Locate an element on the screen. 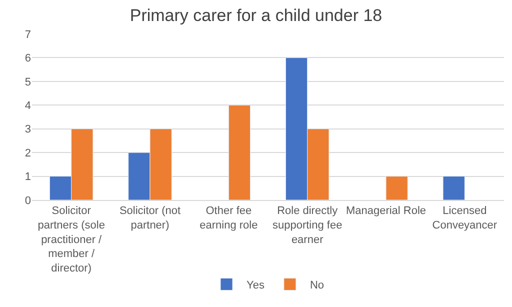 This screenshot has width=512, height=307. y-tick-label: 7 is located at coordinates (27, 34).